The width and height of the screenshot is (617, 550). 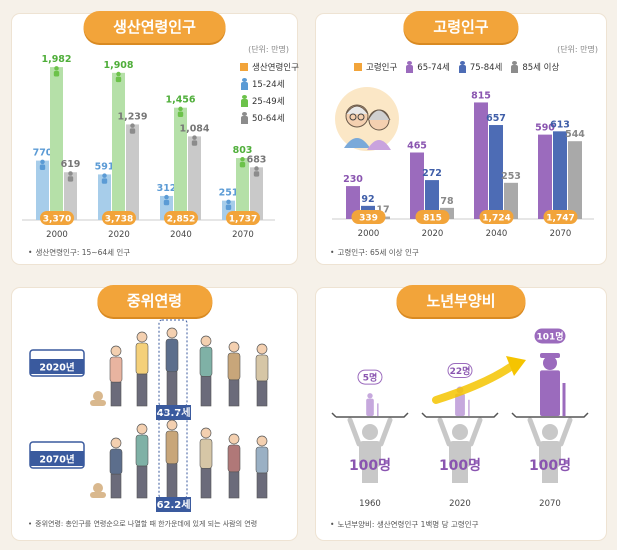 What do you see at coordinates (561, 234) in the screenshot?
I see `x-tick-label: 2070` at bounding box center [561, 234].